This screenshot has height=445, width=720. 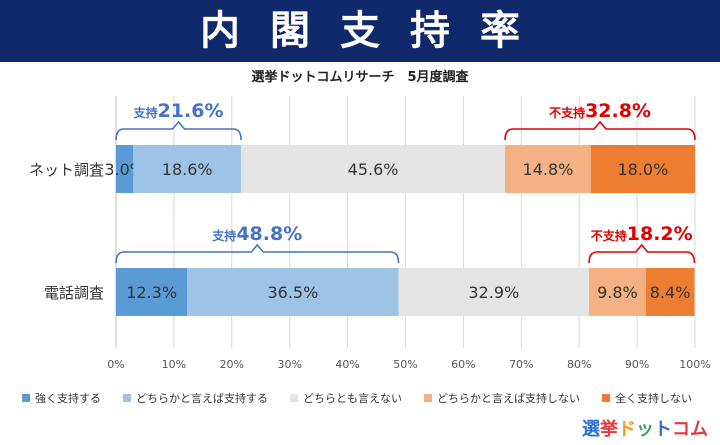 I want to click on x-tick-label: 10%, so click(x=174, y=364).